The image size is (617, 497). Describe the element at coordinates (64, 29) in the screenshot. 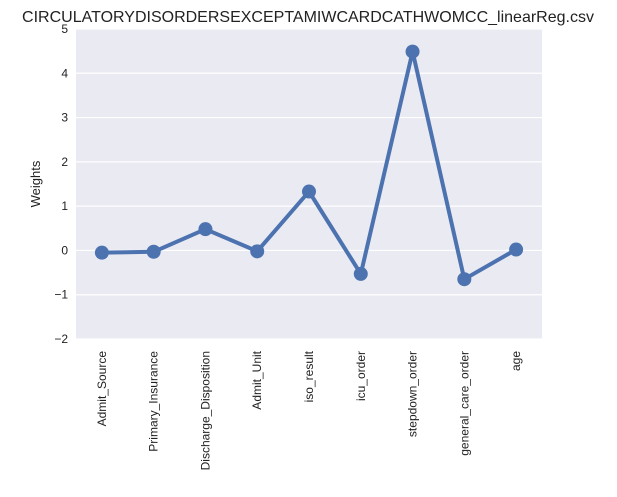

I see `y-tick-label: 5` at that location.